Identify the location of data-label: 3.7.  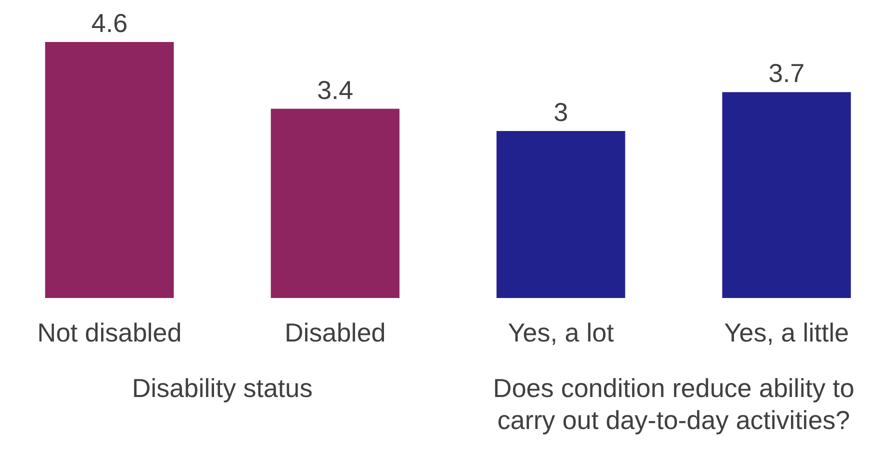
(786, 73).